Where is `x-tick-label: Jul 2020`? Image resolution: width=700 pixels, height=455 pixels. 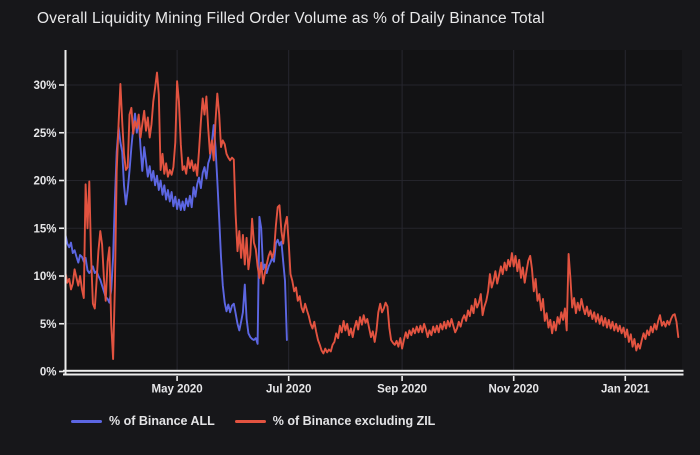 x-tick-label: Jul 2020 is located at coordinates (288, 390).